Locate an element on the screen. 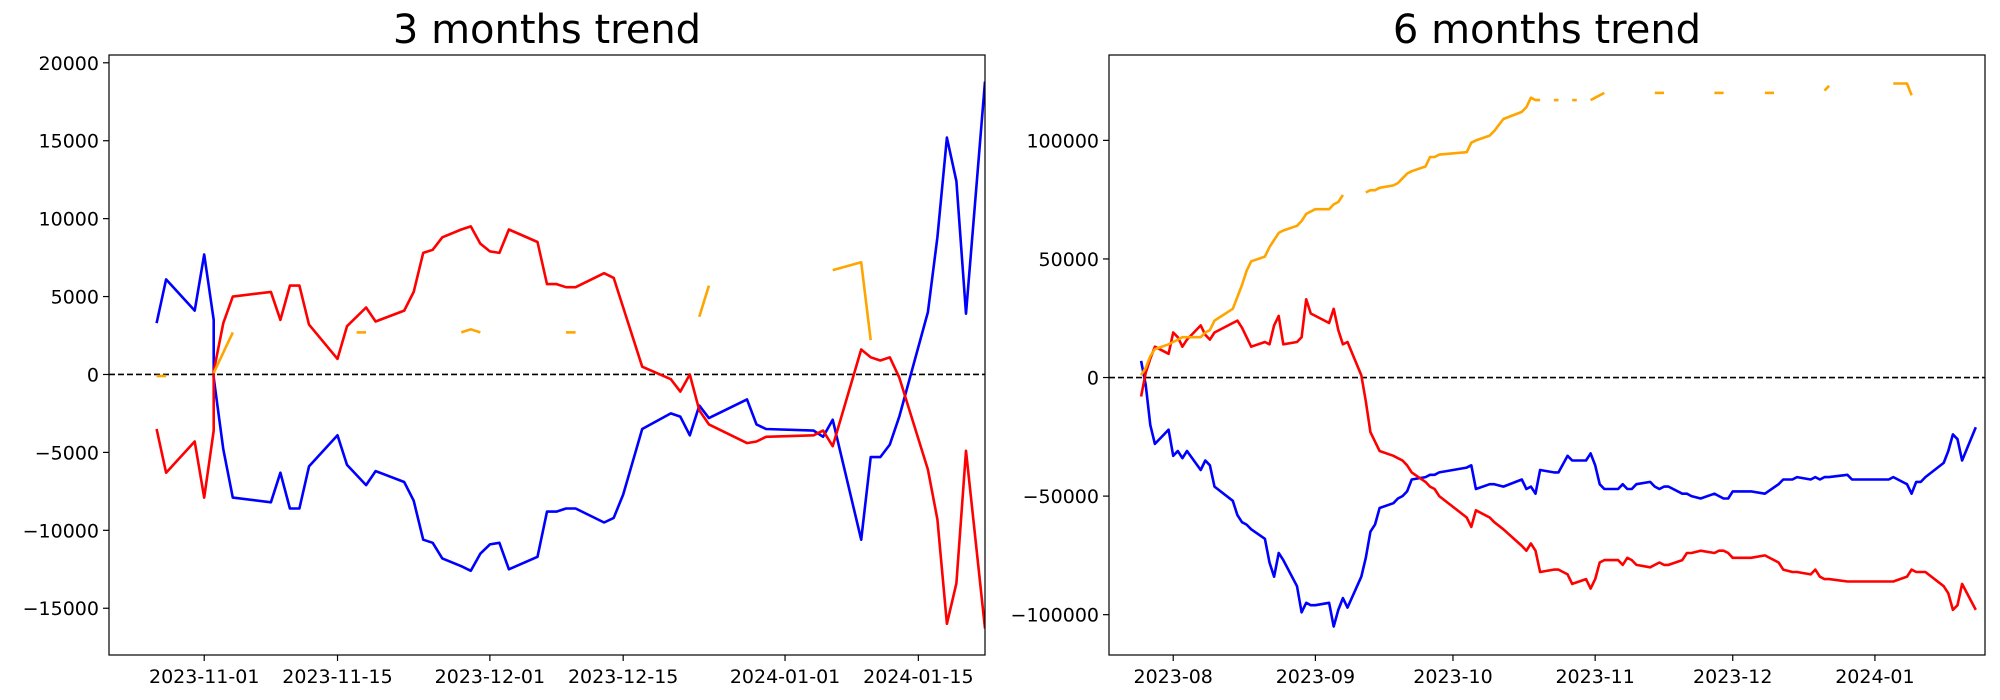 The image size is (2000, 700). y-tick-label: 15000 is located at coordinates (69, 142).